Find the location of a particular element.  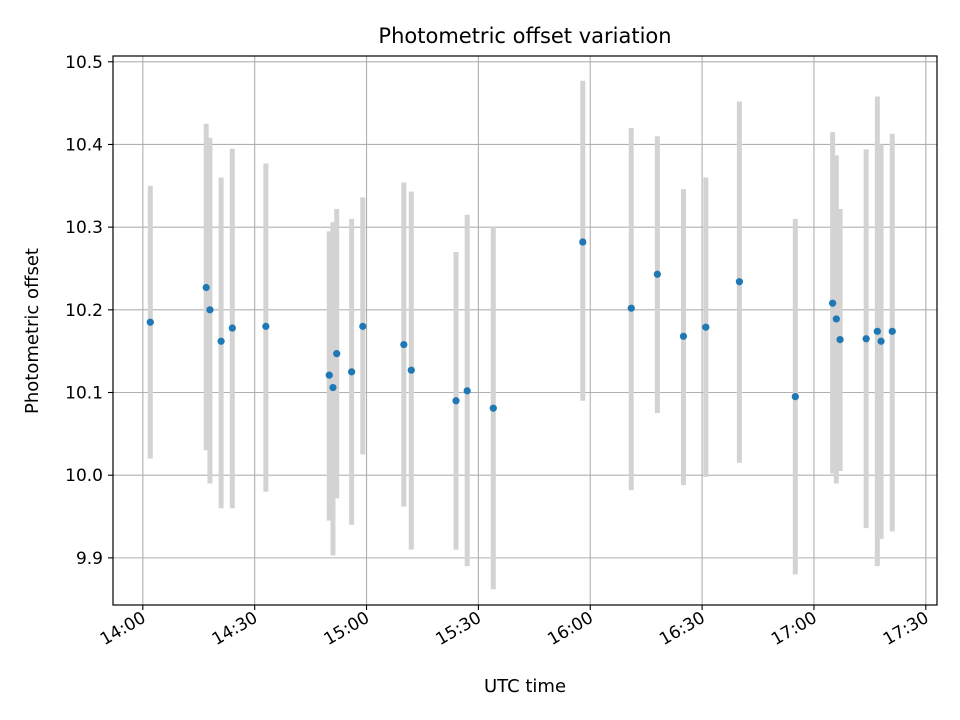

y-axis-ticks: 9.9 10.0 10.1 10.2 10.3 10.4 10.5 is located at coordinates (89, 311).